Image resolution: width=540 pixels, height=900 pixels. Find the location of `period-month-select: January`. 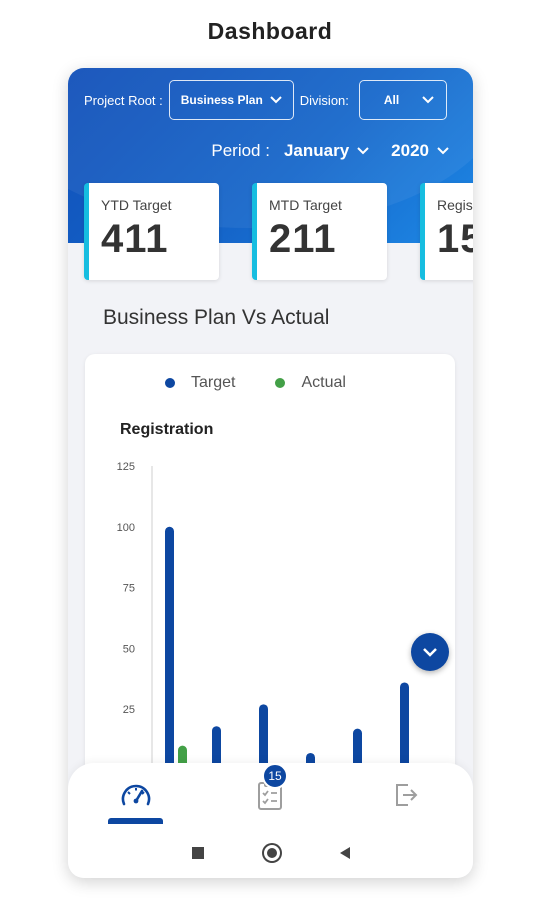

period-month-select: January is located at coordinates (326, 151).